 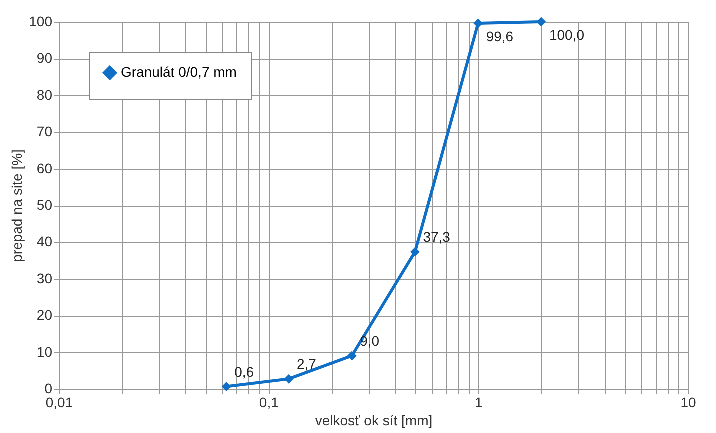 What do you see at coordinates (44, 205) in the screenshot?
I see `y-tick-label: 50` at bounding box center [44, 205].